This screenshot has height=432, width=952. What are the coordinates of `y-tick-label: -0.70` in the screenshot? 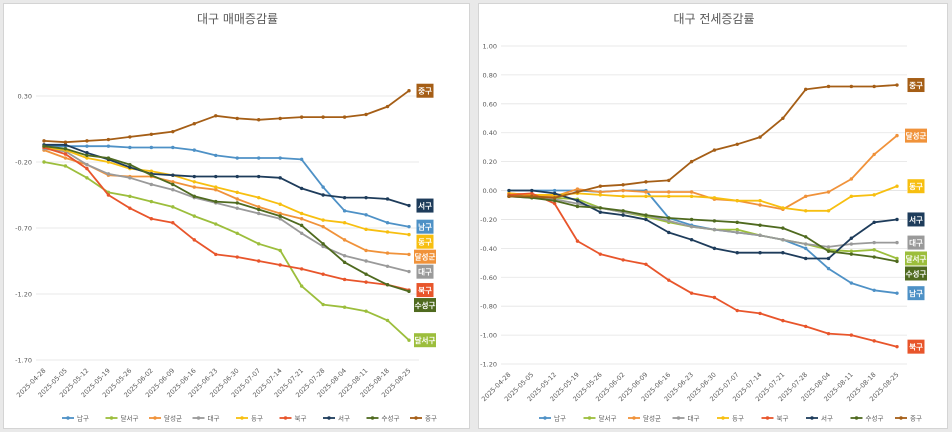 It's located at (23, 229).